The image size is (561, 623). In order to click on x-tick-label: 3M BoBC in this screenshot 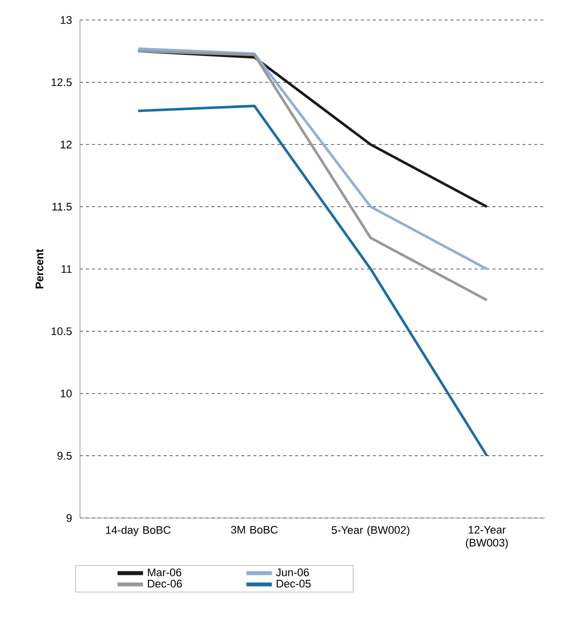, I will do `click(254, 530)`.